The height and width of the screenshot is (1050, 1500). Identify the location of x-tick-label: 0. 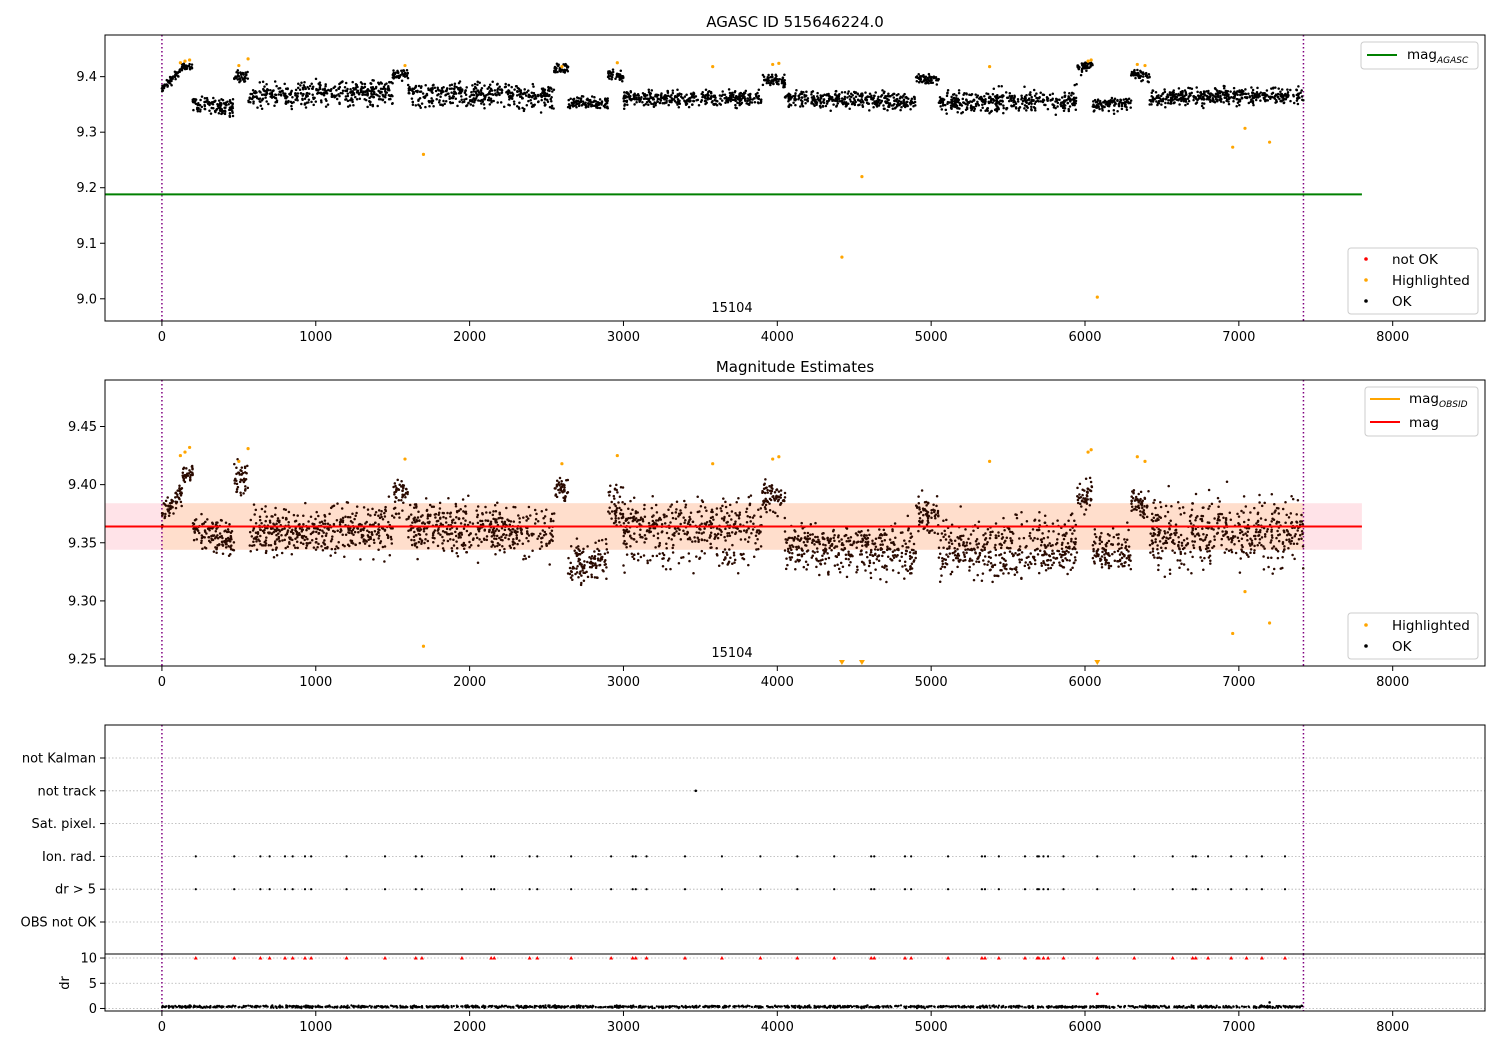
(162, 337).